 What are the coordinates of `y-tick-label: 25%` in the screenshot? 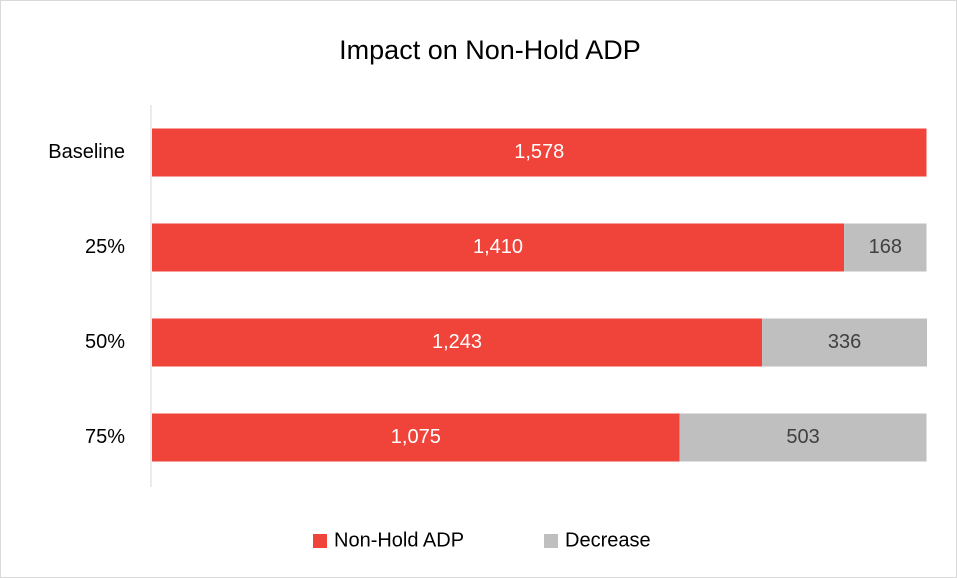 It's located at (105, 247).